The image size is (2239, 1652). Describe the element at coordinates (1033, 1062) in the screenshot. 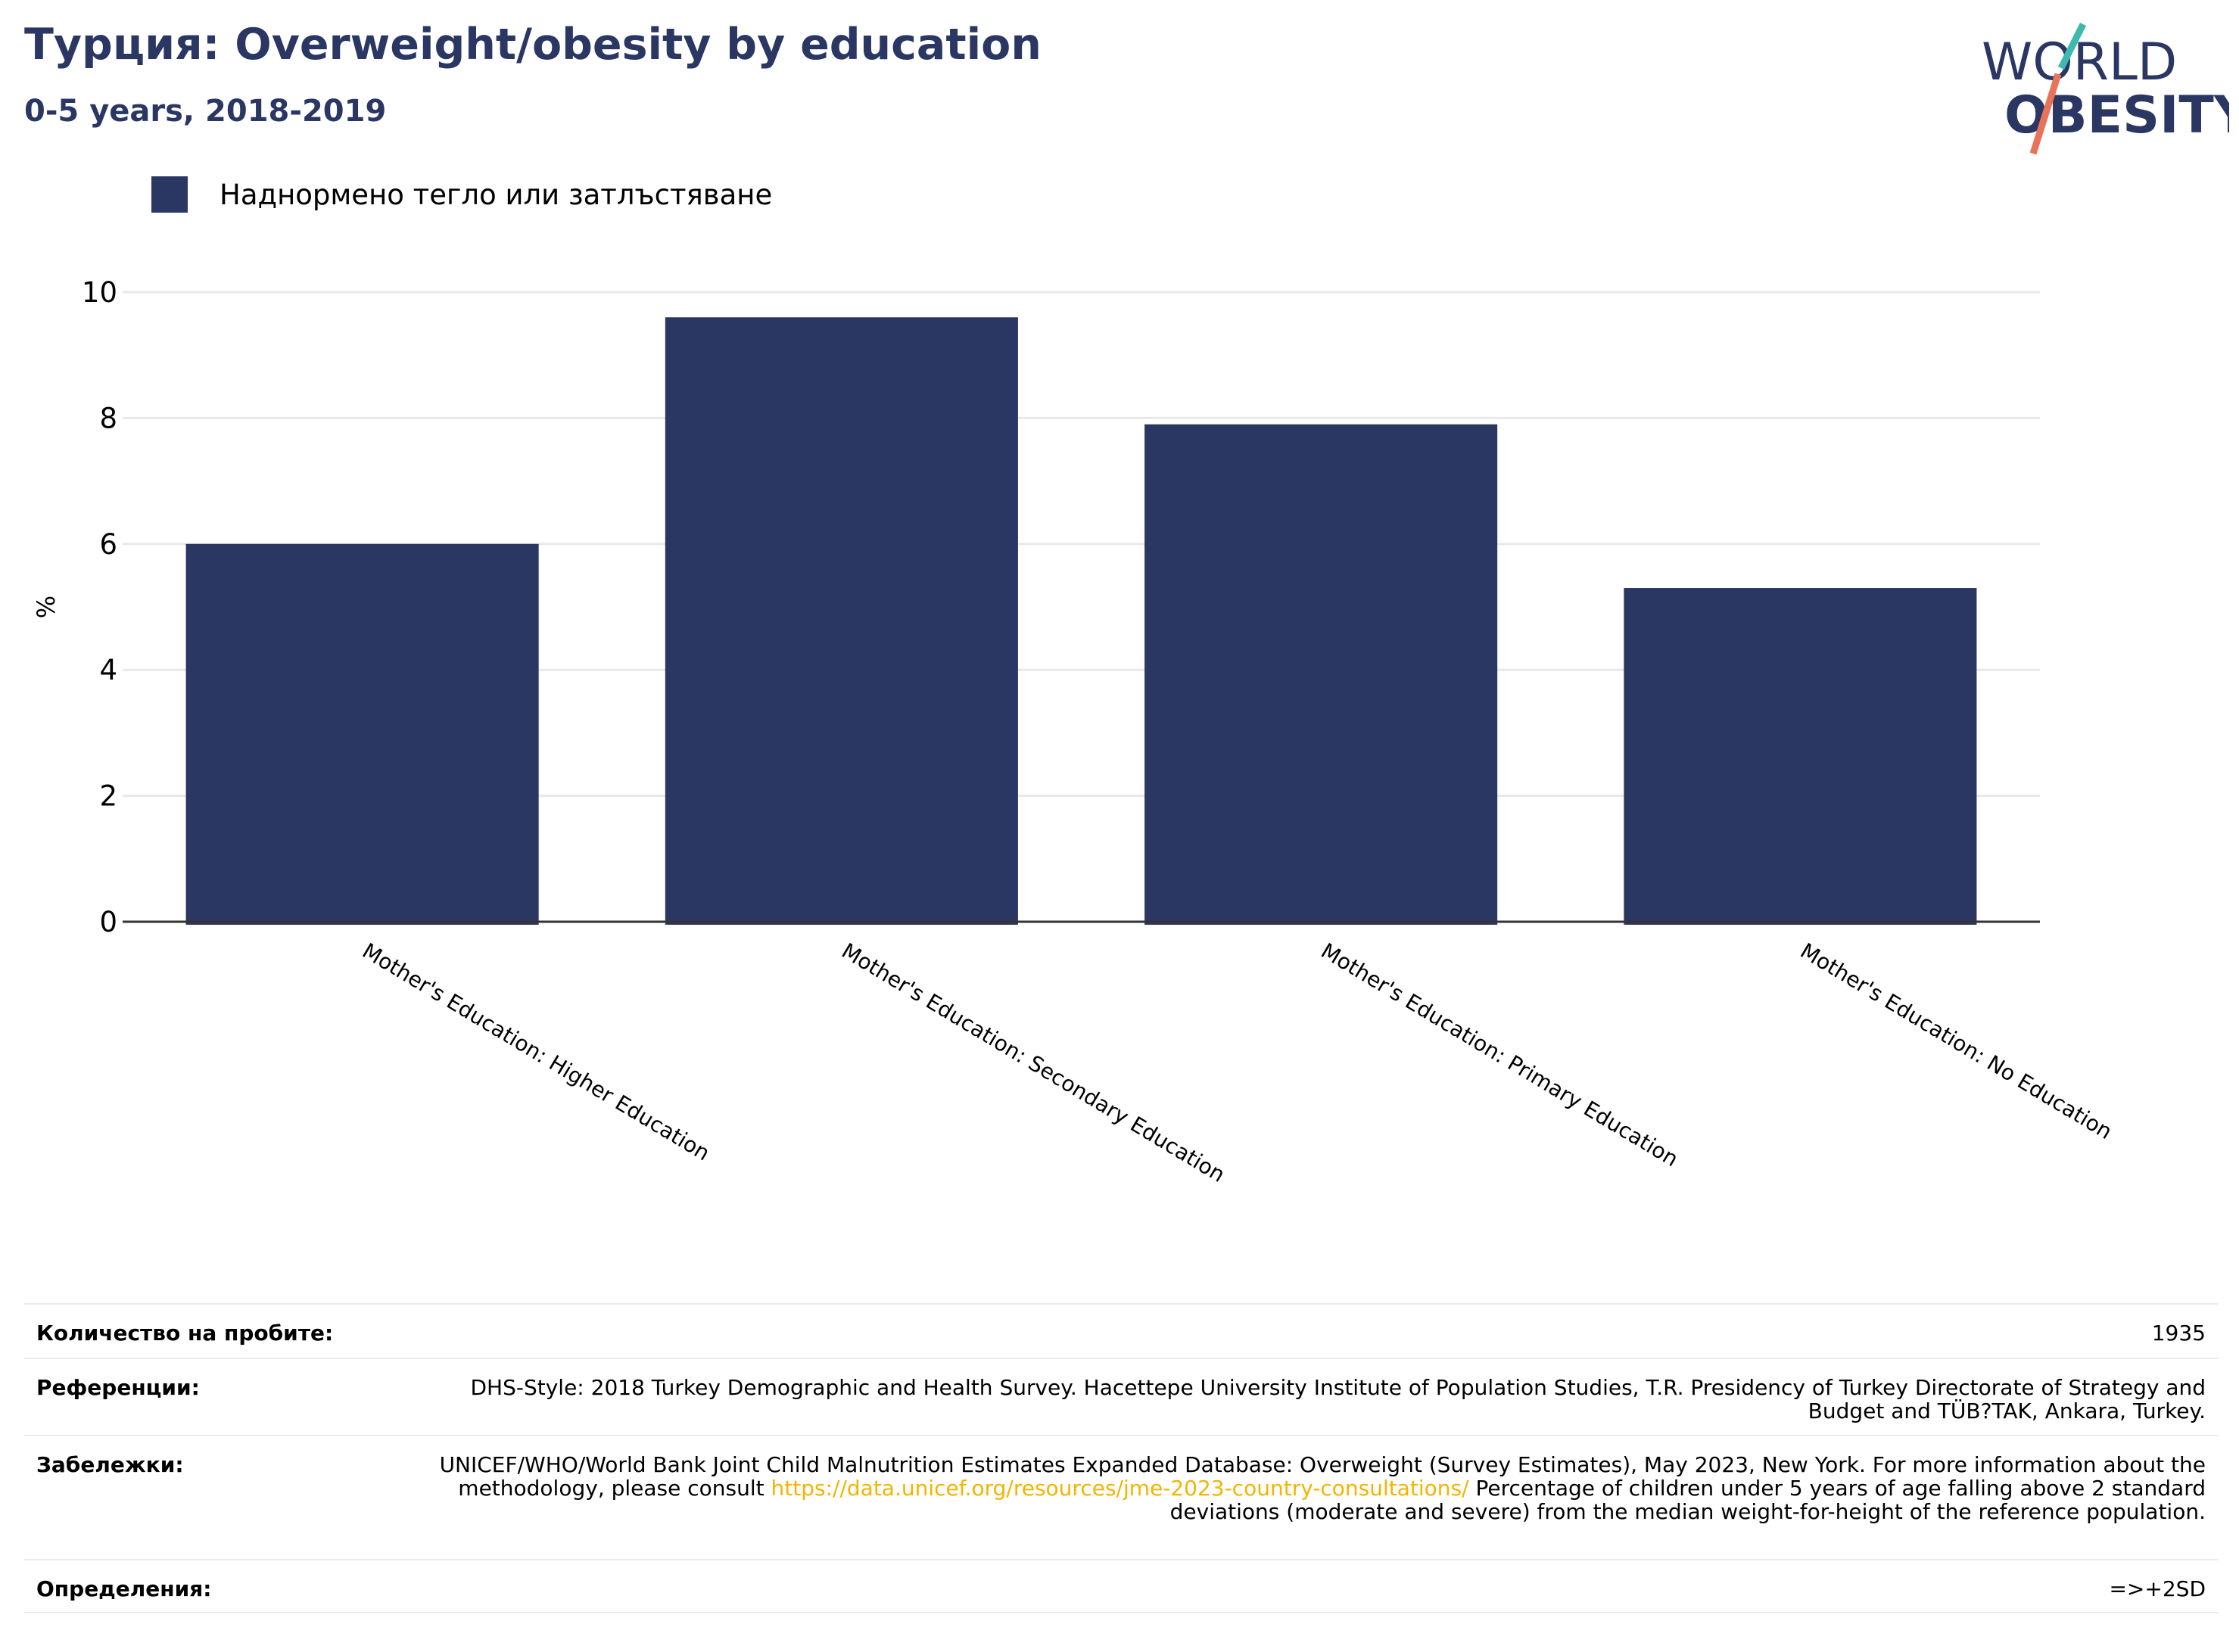

I see `x-tick-label: Mother's Education: Secondary Education` at that location.